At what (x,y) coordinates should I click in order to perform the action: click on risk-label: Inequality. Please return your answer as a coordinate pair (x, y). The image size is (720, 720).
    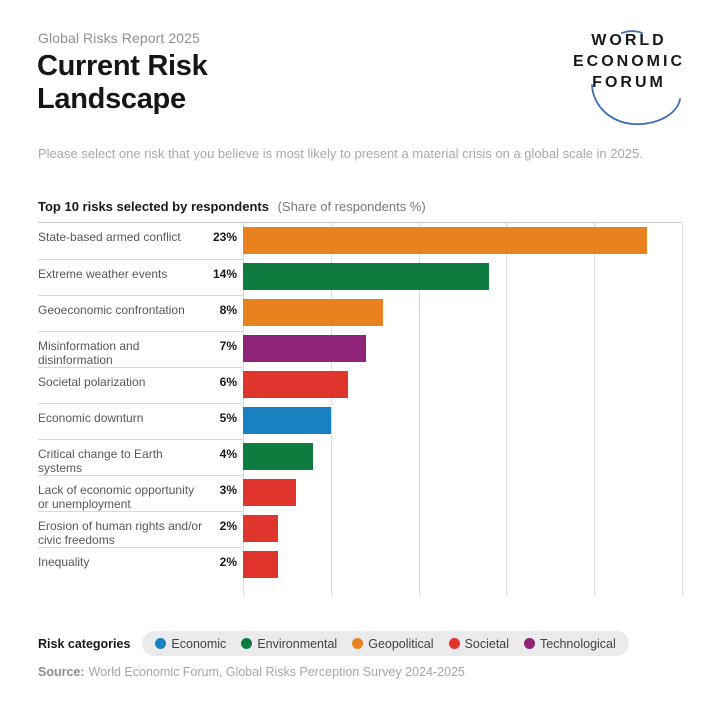
    Looking at the image, I should click on (64, 562).